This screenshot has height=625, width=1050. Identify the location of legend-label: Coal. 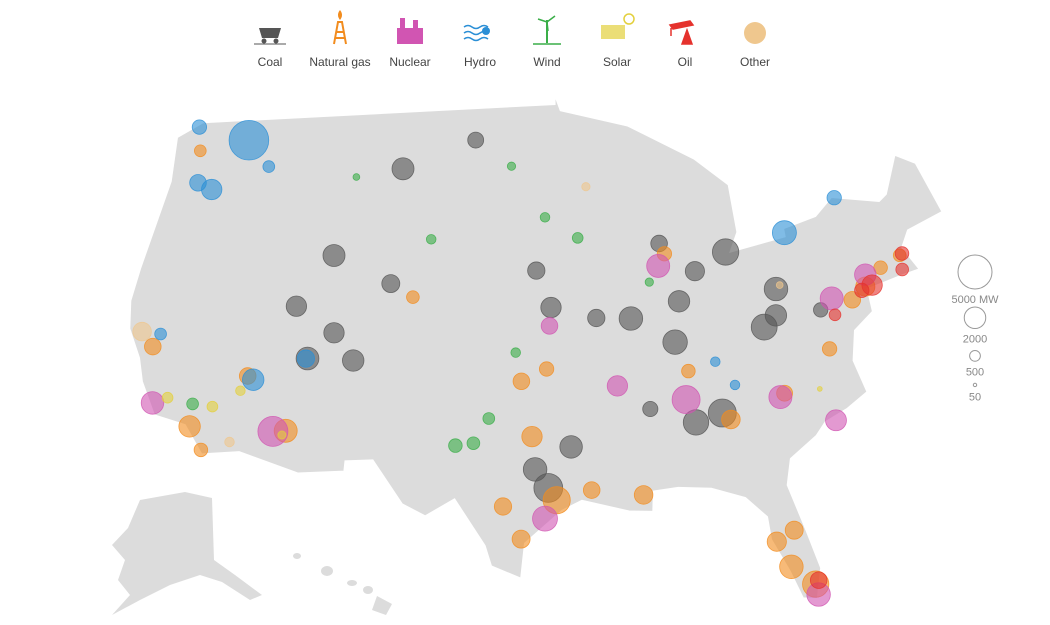
(270, 62).